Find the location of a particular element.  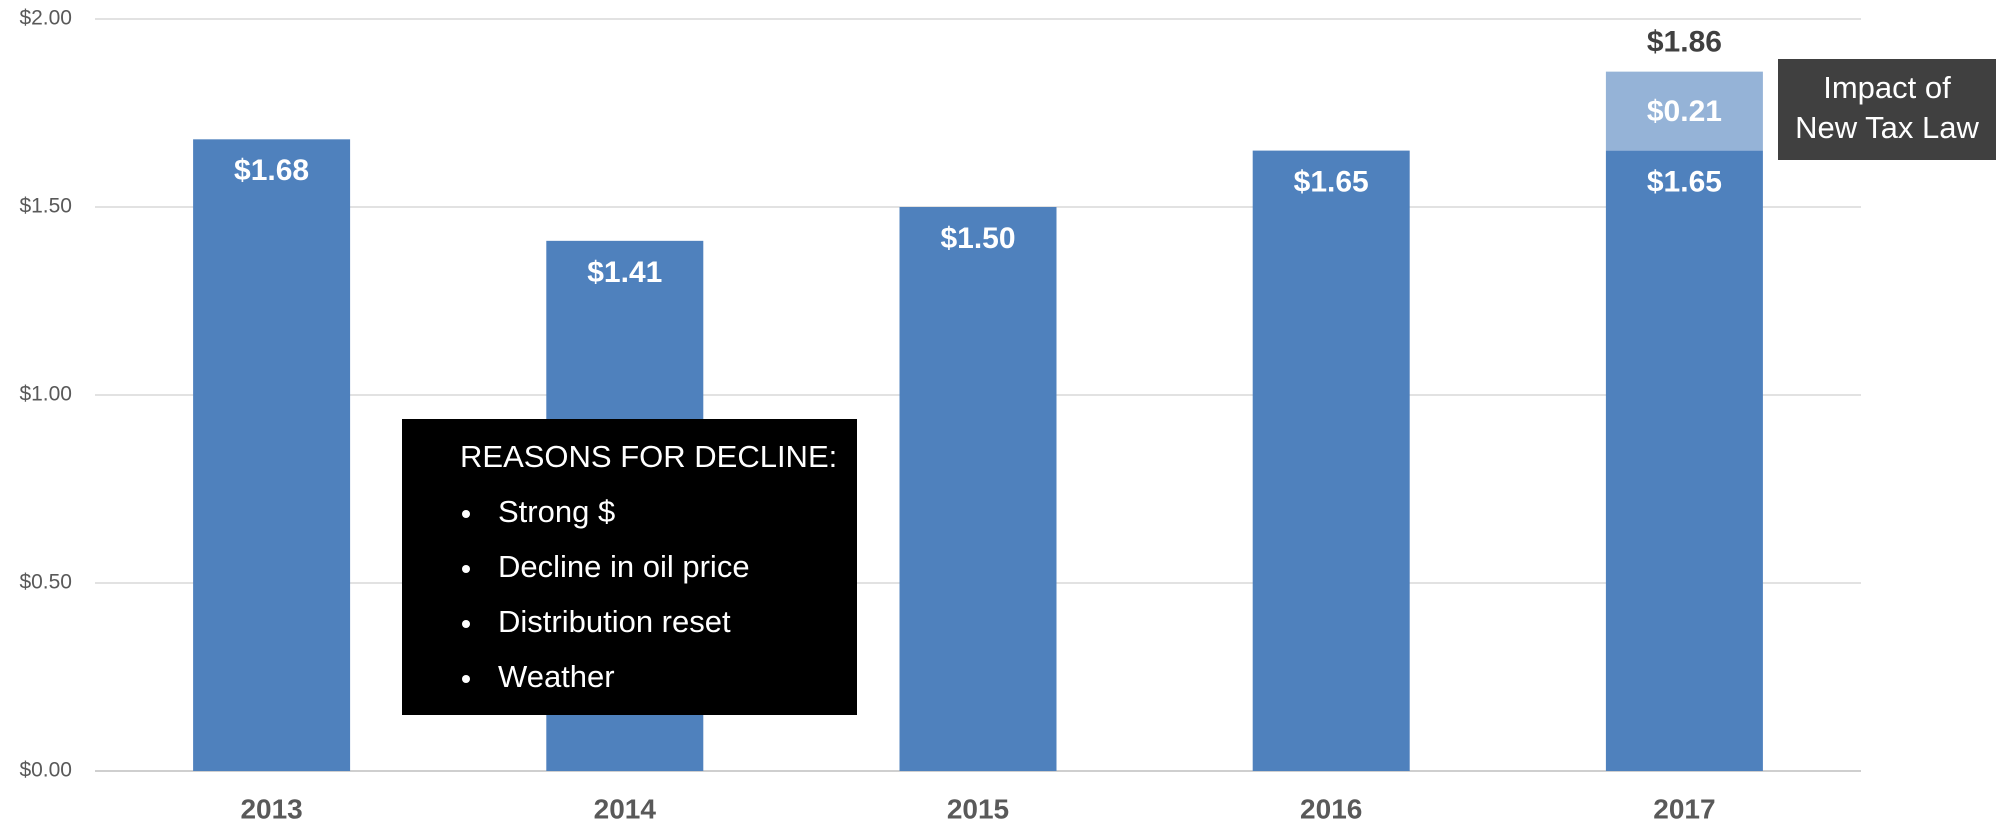

note-title: REASONS FOR DECLINE: is located at coordinates (648, 456).